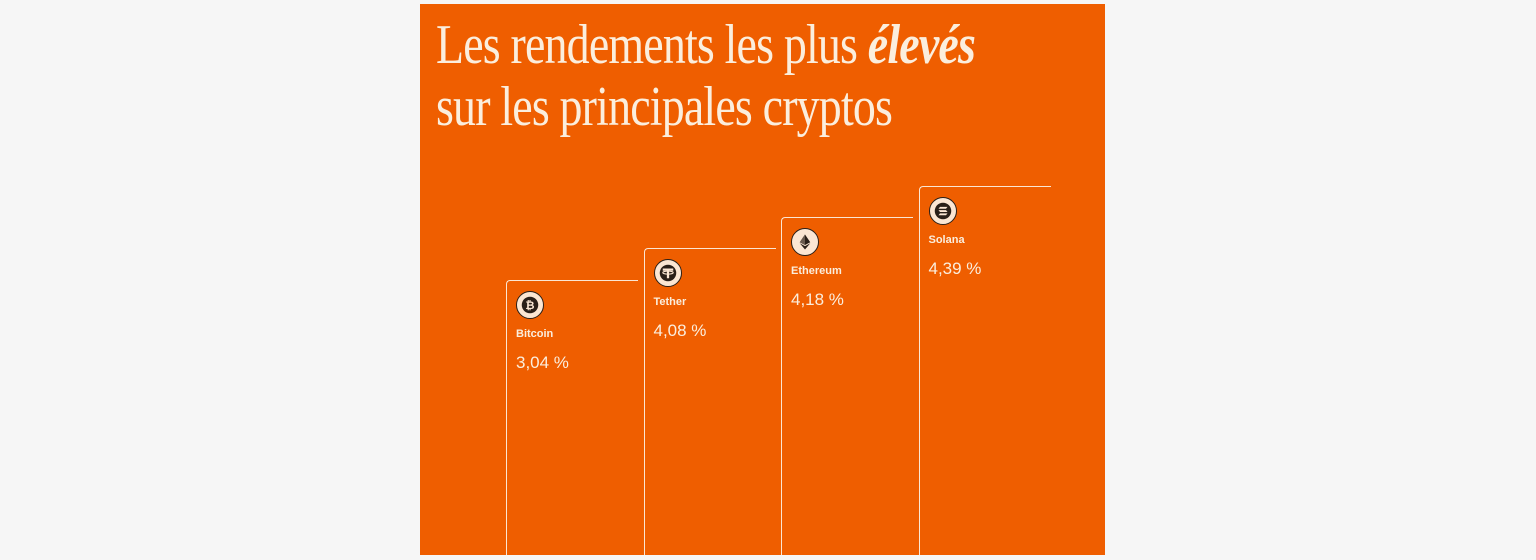 Image resolution: width=1536 pixels, height=560 pixels. What do you see at coordinates (847, 386) in the screenshot?
I see `bar-ethereum: Ethereum 4,18 %` at bounding box center [847, 386].